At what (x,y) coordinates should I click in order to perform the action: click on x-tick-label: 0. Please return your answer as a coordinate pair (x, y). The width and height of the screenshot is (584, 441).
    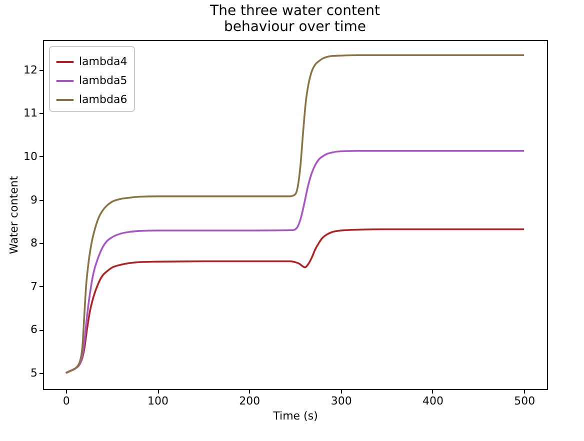
    Looking at the image, I should click on (66, 401).